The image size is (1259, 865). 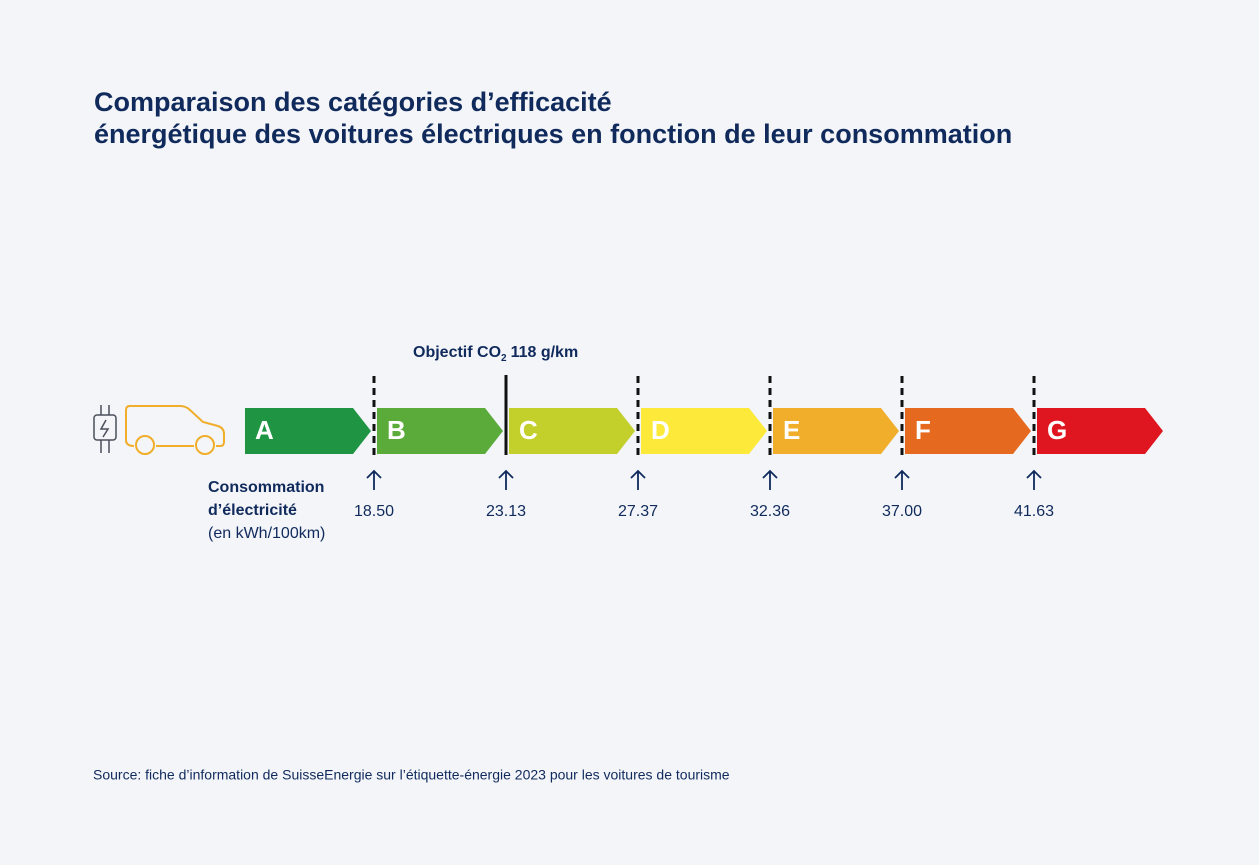 I want to click on title-line: Comparaison des catégories d’efficacité, so click(x=353, y=102).